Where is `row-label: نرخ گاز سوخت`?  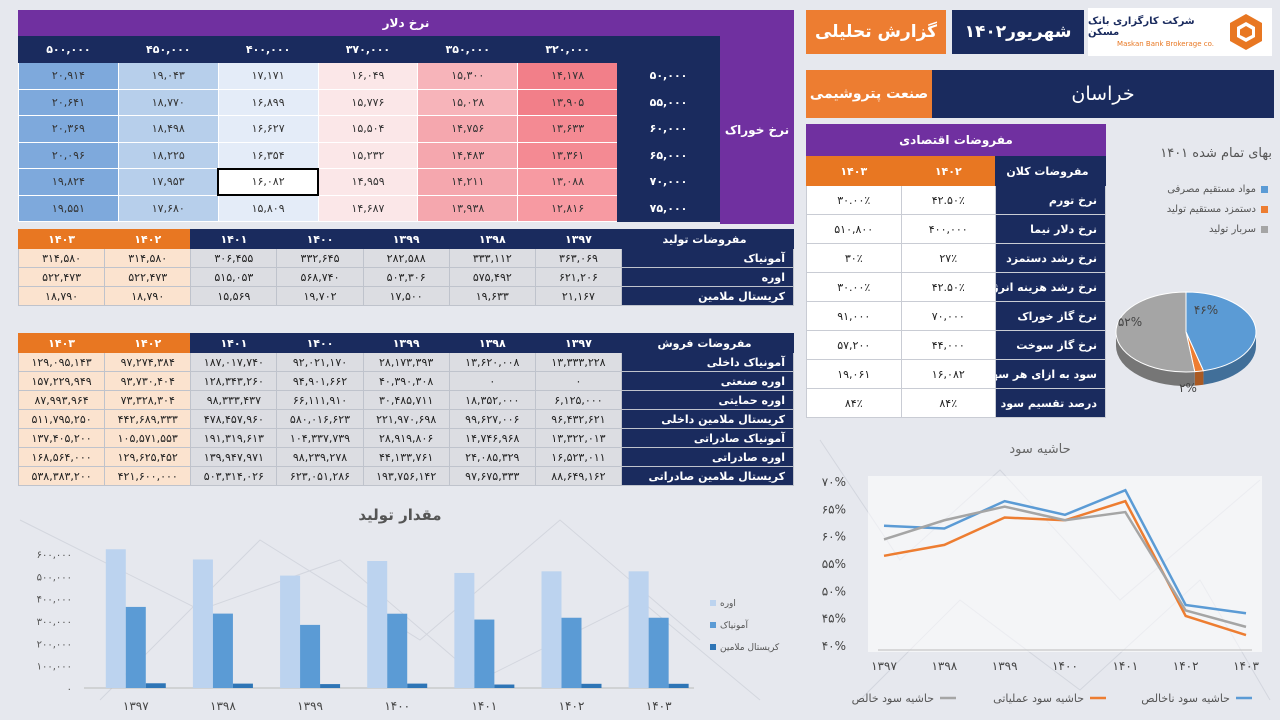
row-label: نرخ گاز سوخت is located at coordinates (1050, 345).